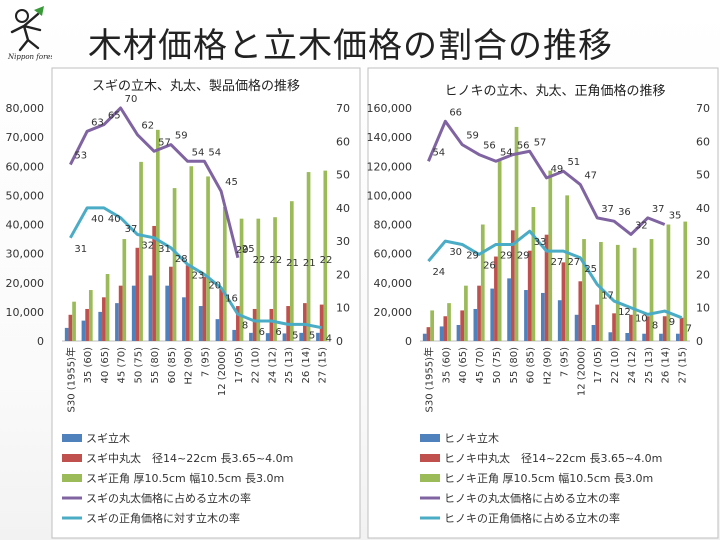  What do you see at coordinates (438, 272) in the screenshot?
I see `data-label: 24` at bounding box center [438, 272].